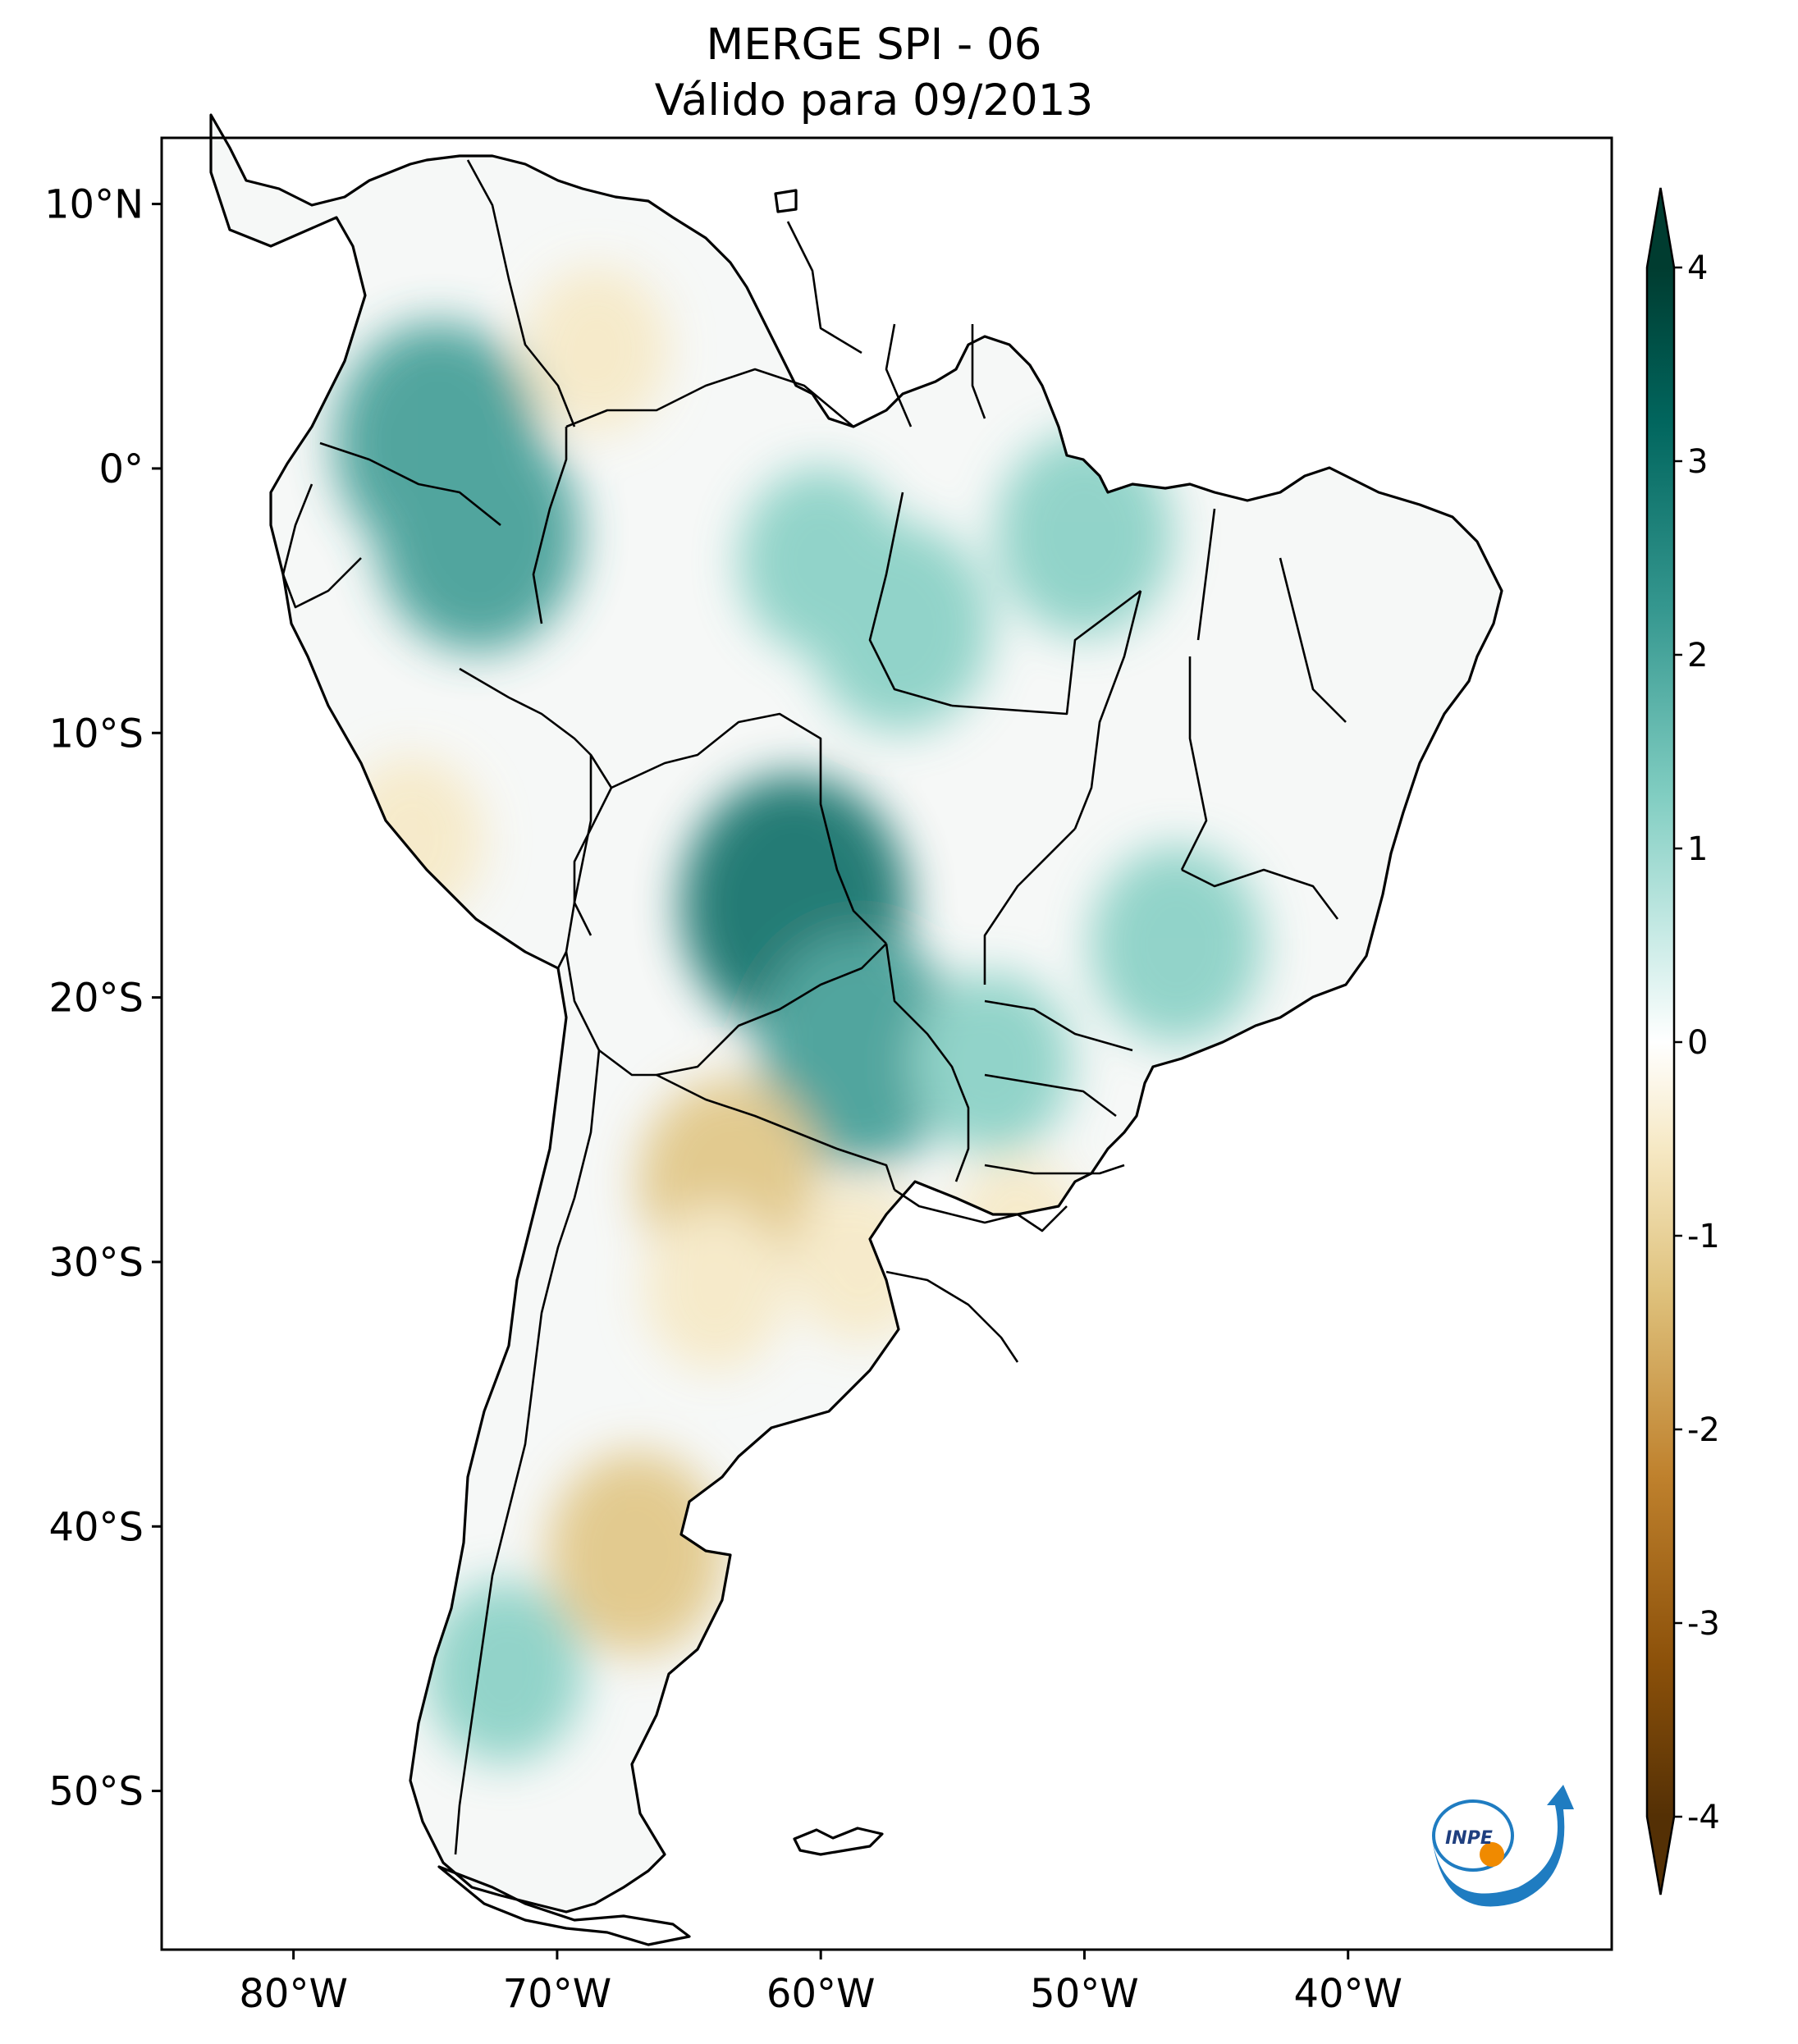 Image resolution: width=1798 pixels, height=2044 pixels. Describe the element at coordinates (1260, 894) in the screenshot. I see `border-br-minas` at that location.